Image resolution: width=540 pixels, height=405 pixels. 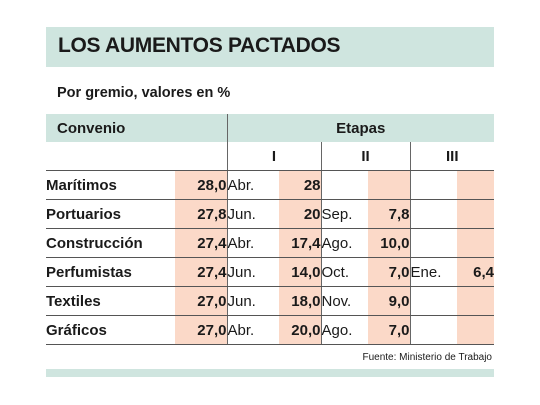 What do you see at coordinates (344, 272) in the screenshot?
I see `stage2-month: Oct.` at bounding box center [344, 272].